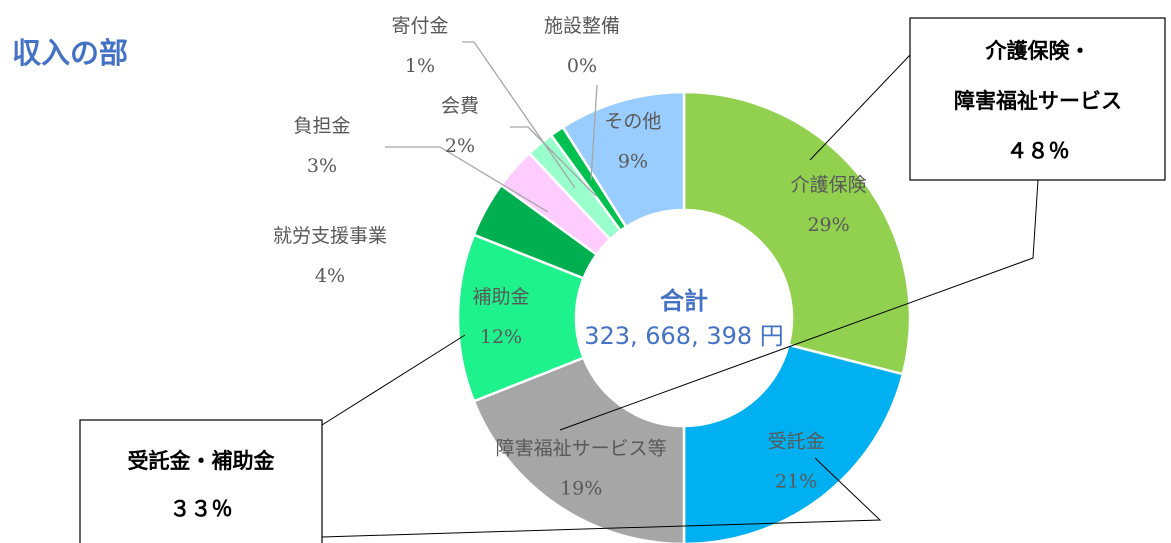 This screenshot has width=1171, height=543. What do you see at coordinates (828, 225) in the screenshot?
I see `value-label: 29%` at bounding box center [828, 225].